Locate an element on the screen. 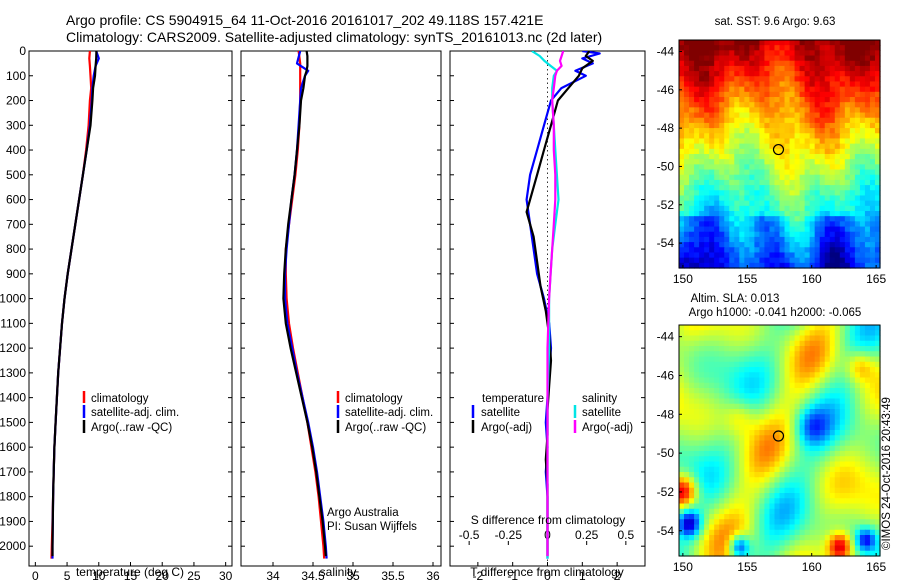 The width and height of the screenshot is (900, 580). y-tick-label: 2000 is located at coordinates (13, 546).